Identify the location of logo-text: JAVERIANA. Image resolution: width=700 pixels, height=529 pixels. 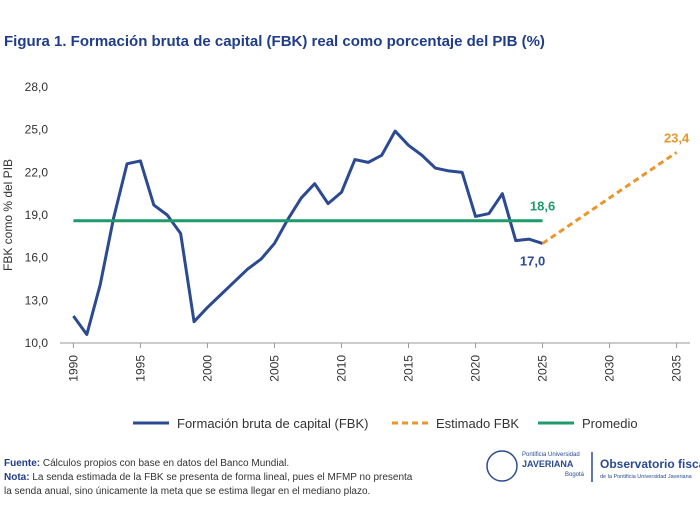
(548, 464).